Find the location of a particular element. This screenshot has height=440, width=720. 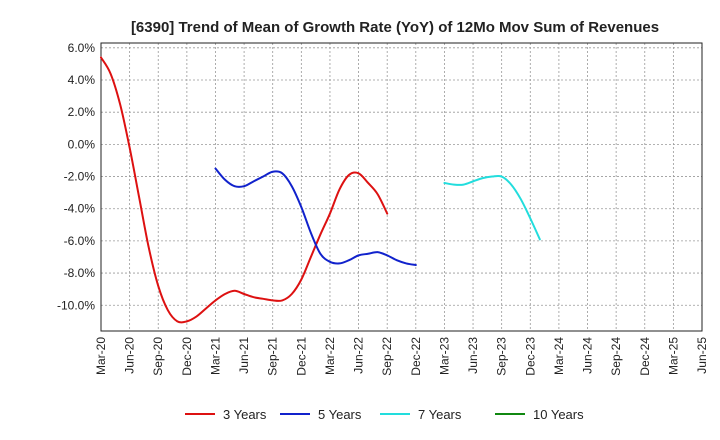

x-tick-label: Sep-23 is located at coordinates (502, 356).